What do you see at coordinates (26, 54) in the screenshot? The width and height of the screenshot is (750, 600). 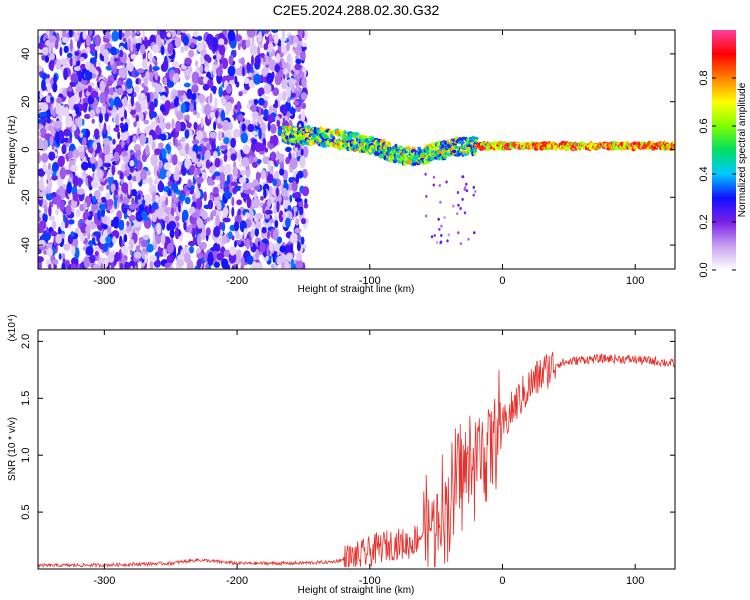 I see `spectrogram-y-tick-label: 40` at bounding box center [26, 54].